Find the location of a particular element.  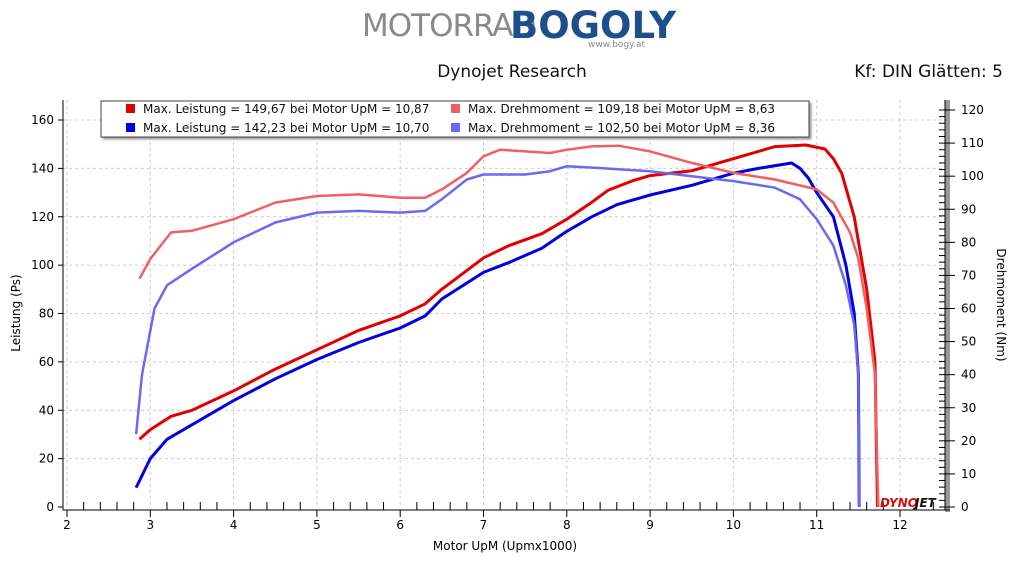

y-tick-label: 80 is located at coordinates (46, 314).